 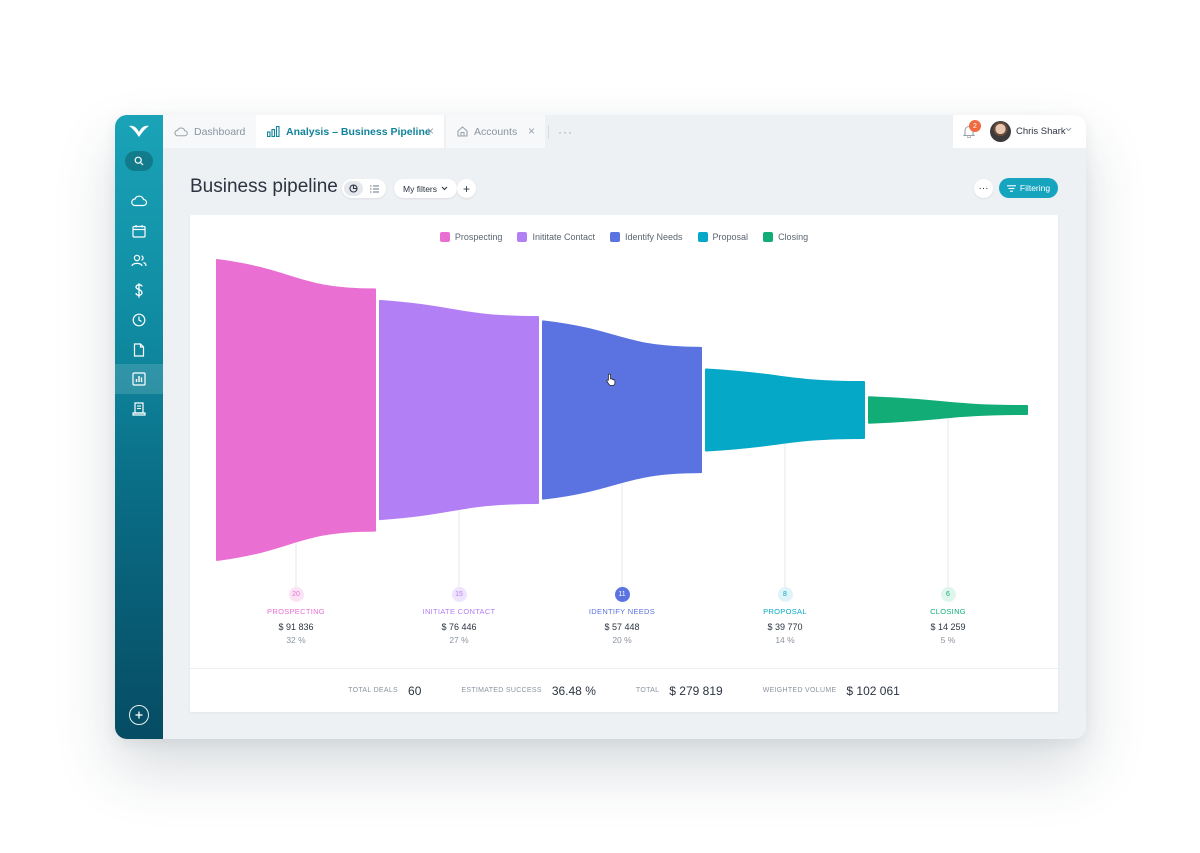 I want to click on pie-chart-icon, so click(x=353, y=188).